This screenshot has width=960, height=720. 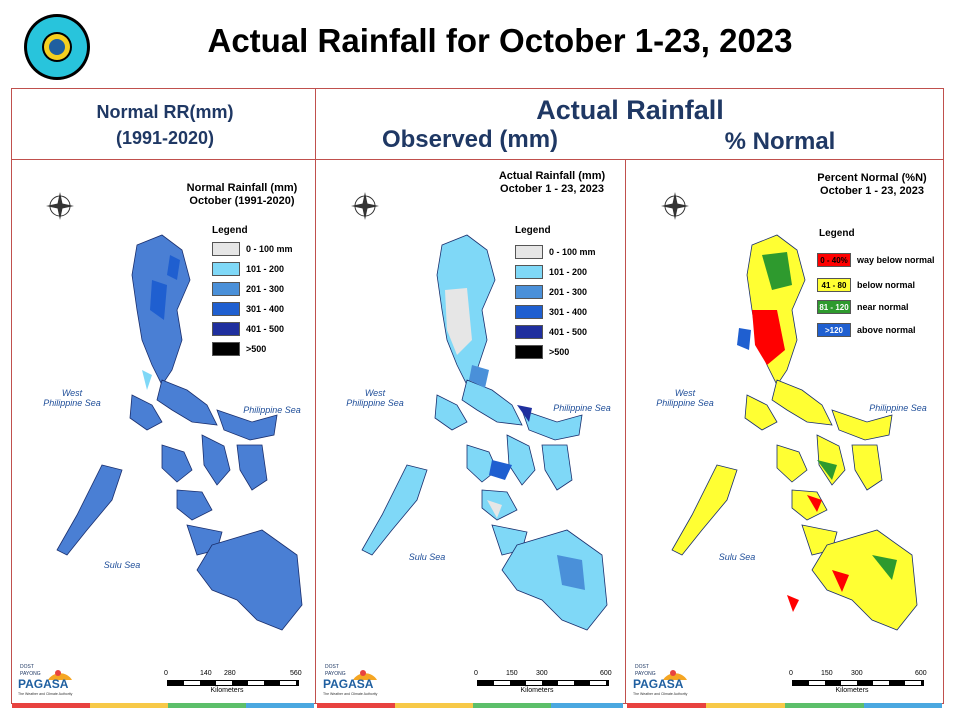 I want to click on observed-legend-title: Legend, so click(x=533, y=230).